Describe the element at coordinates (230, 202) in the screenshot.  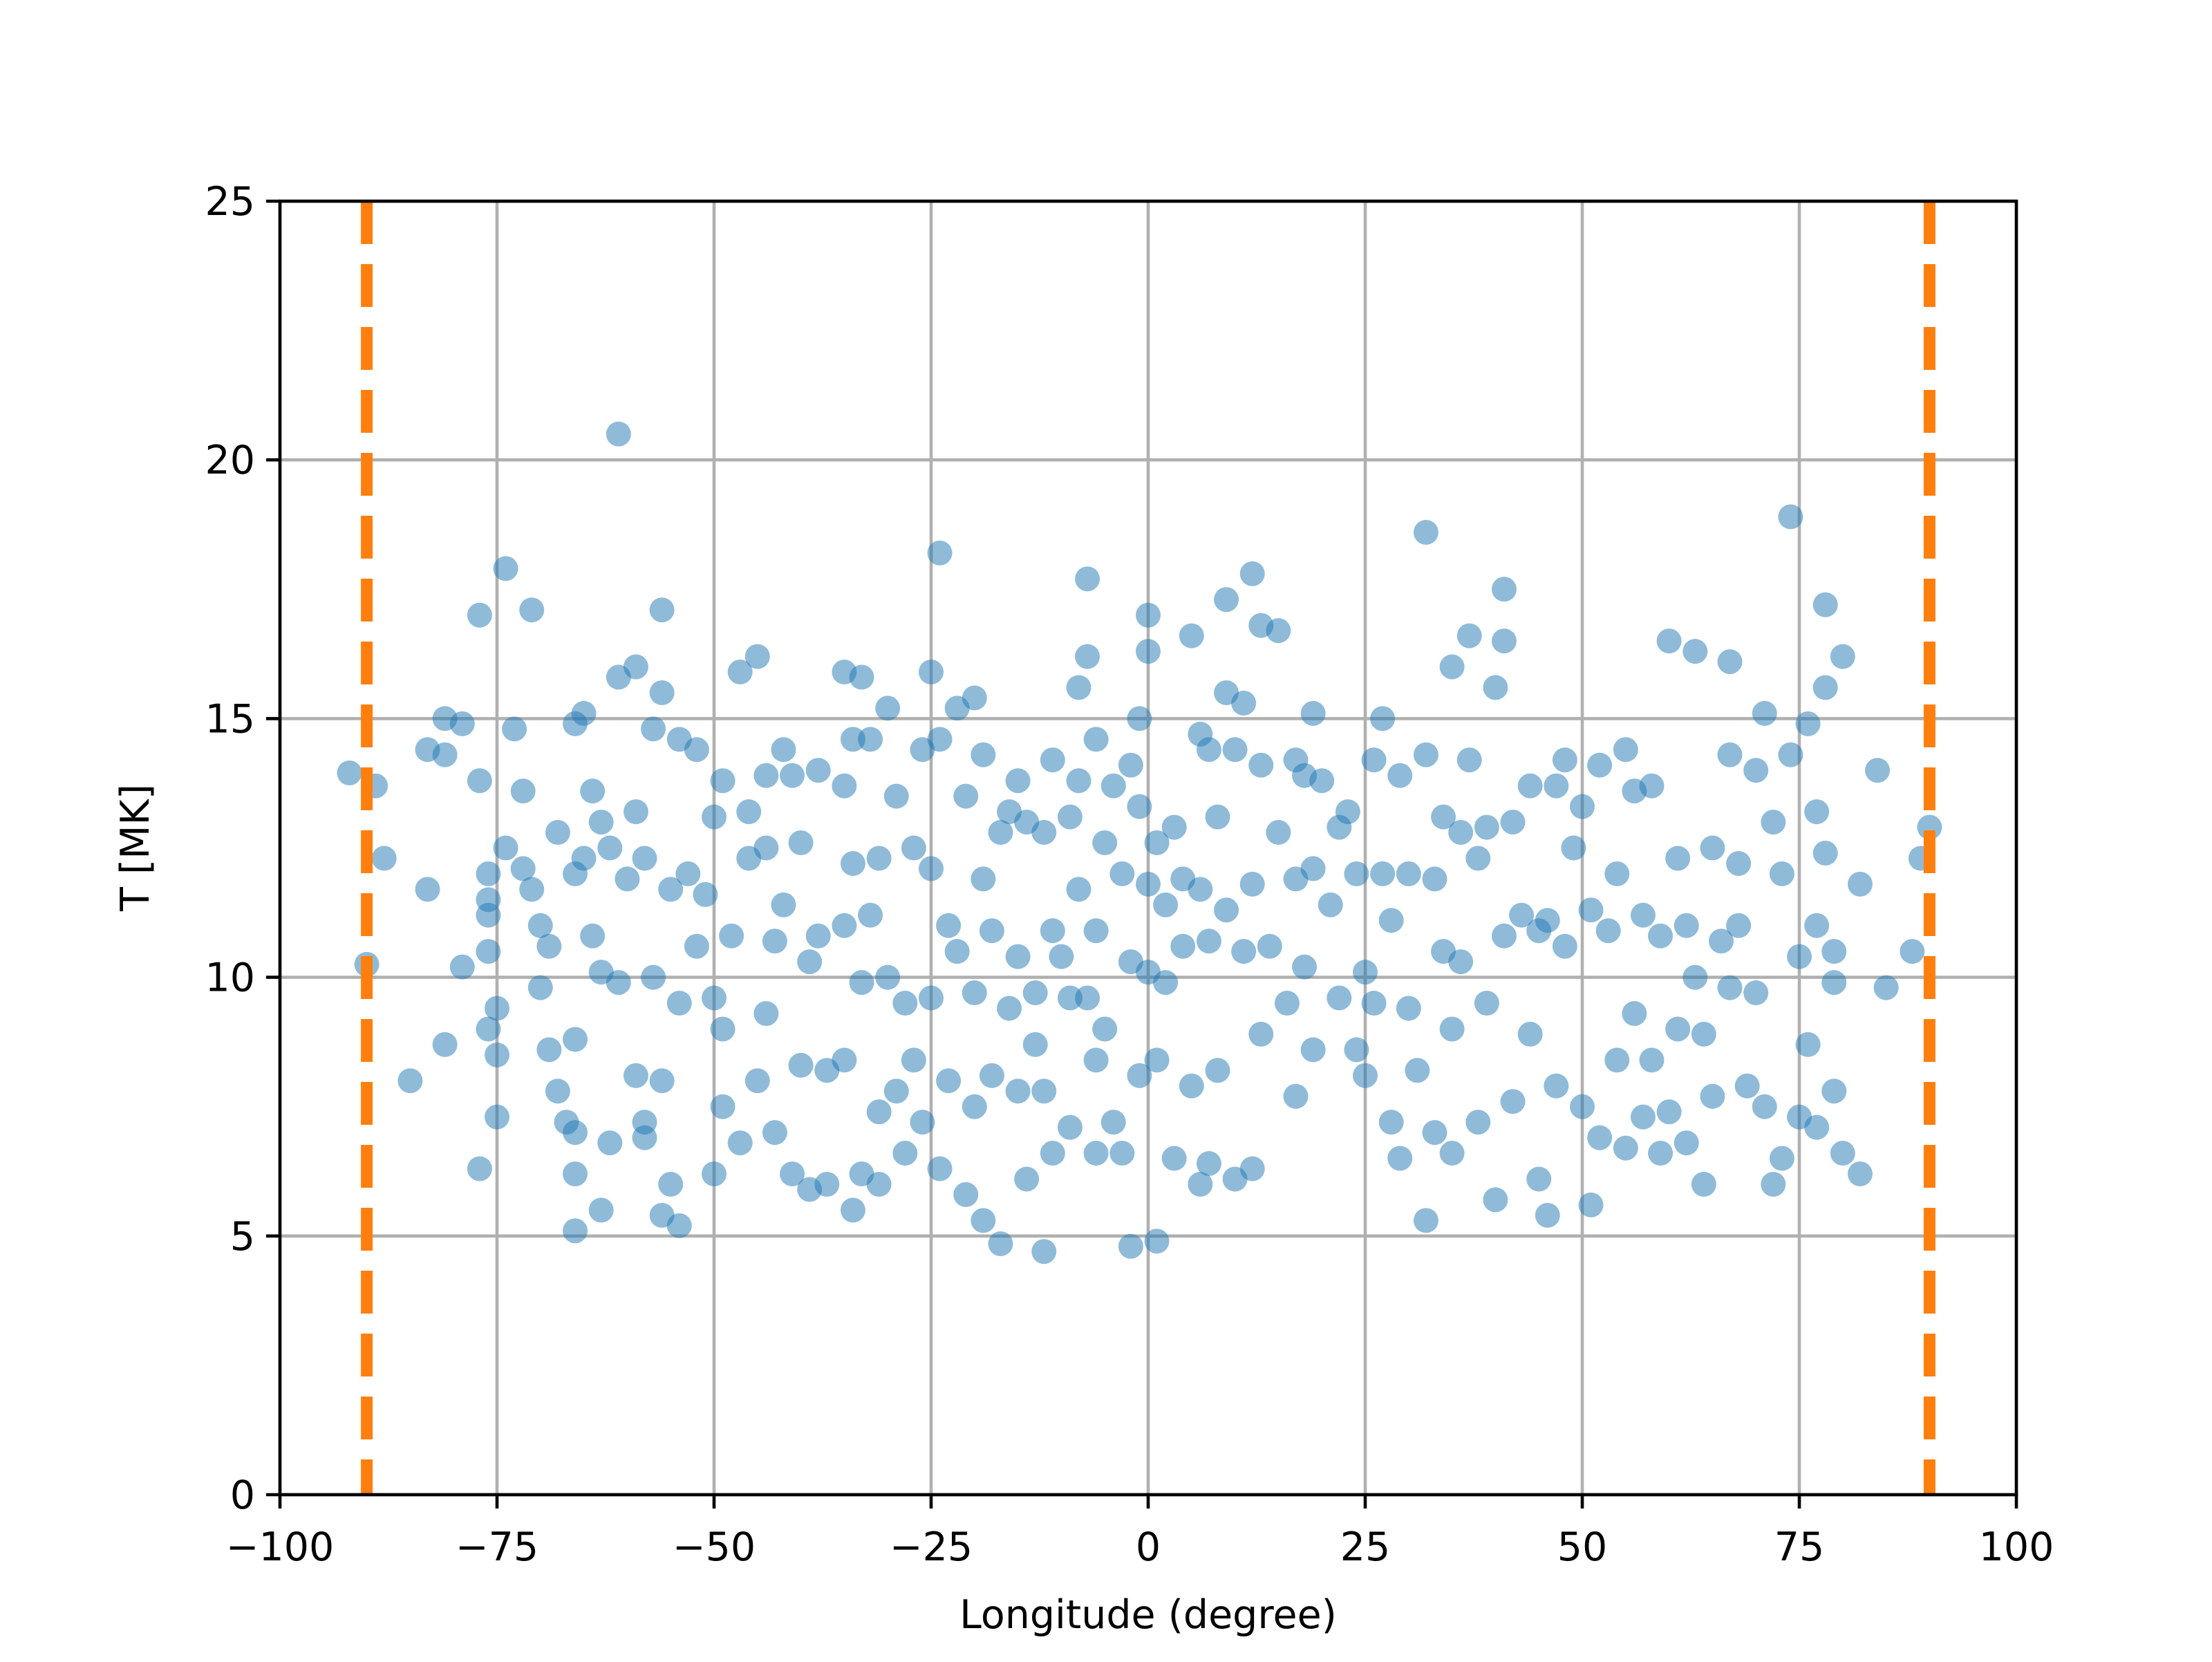
I see `y-tick-label: 25` at that location.